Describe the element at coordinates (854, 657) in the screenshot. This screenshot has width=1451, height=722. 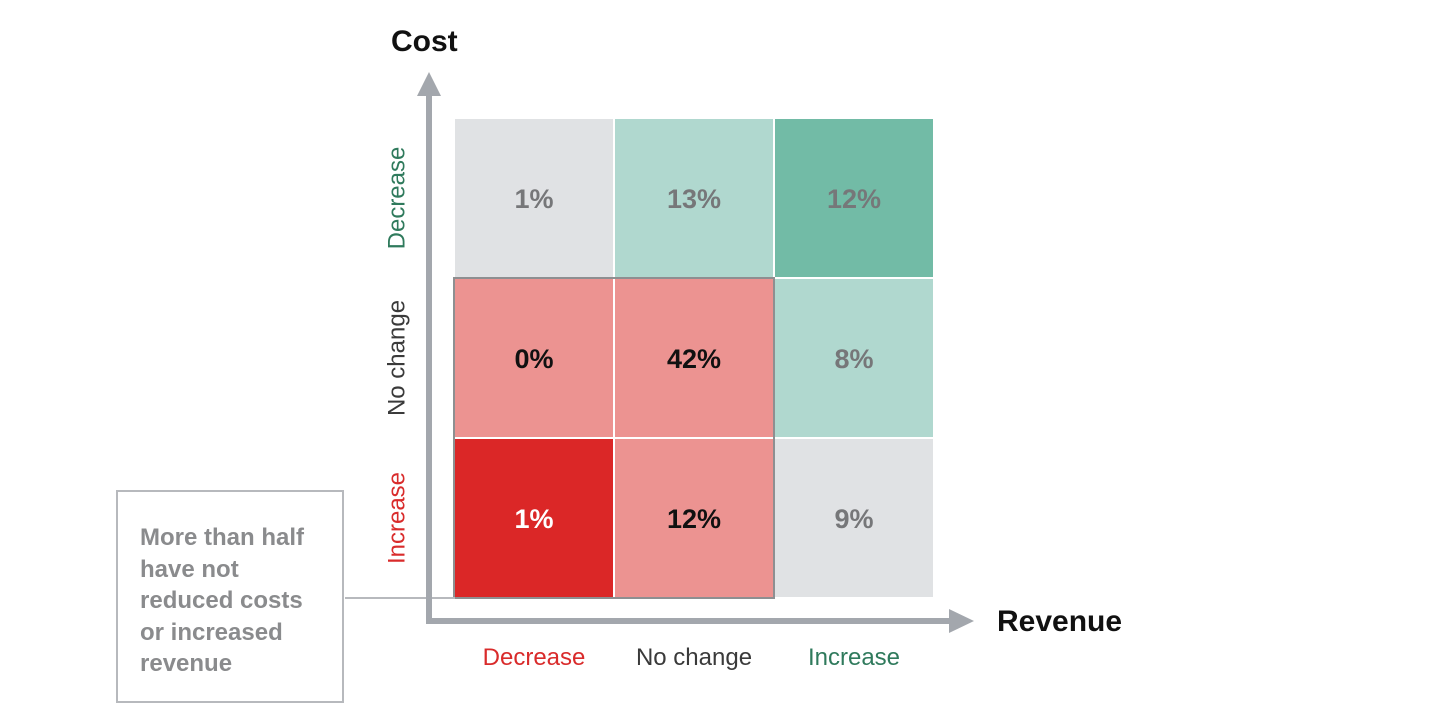
I see `x-axis-tick-label: Increase` at that location.